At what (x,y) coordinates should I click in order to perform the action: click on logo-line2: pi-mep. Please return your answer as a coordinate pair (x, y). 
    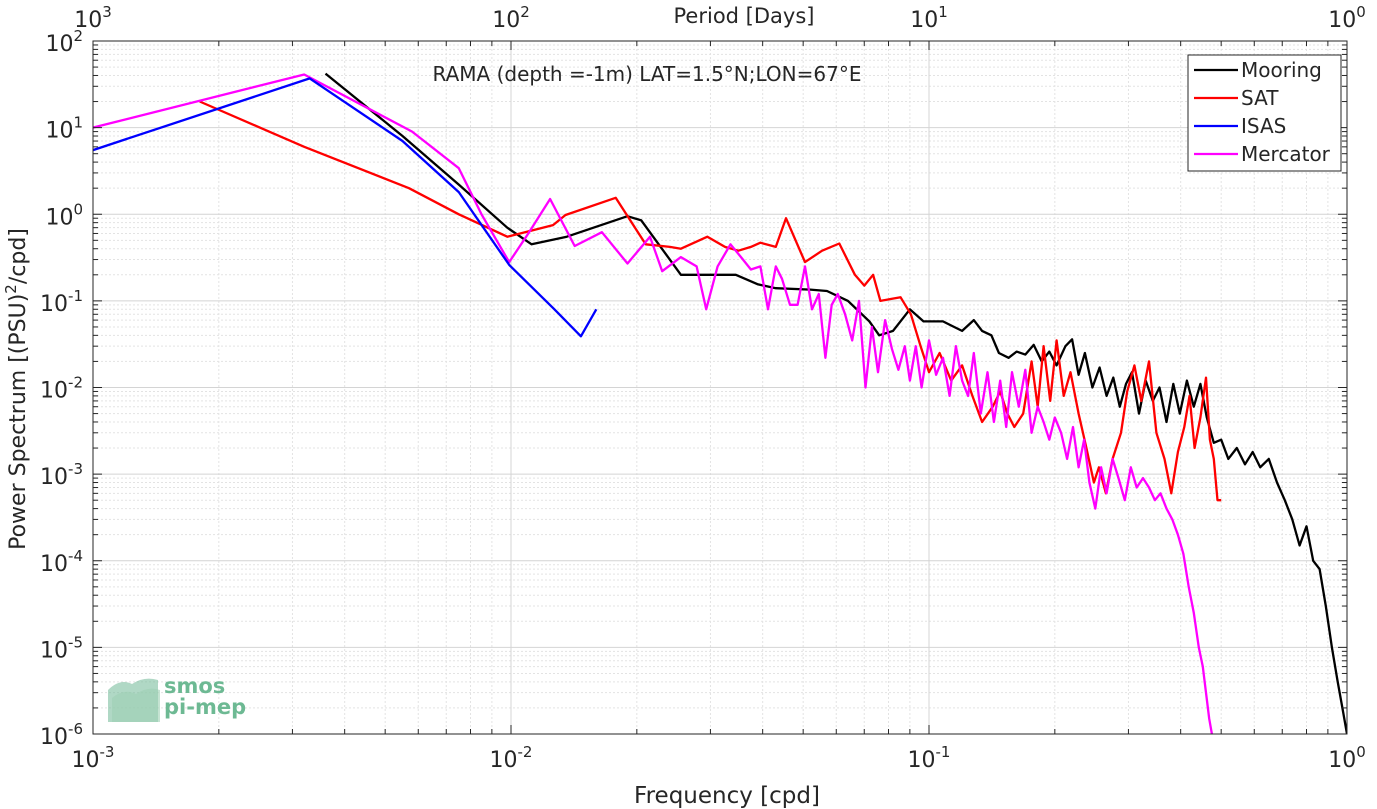
    Looking at the image, I should click on (205, 707).